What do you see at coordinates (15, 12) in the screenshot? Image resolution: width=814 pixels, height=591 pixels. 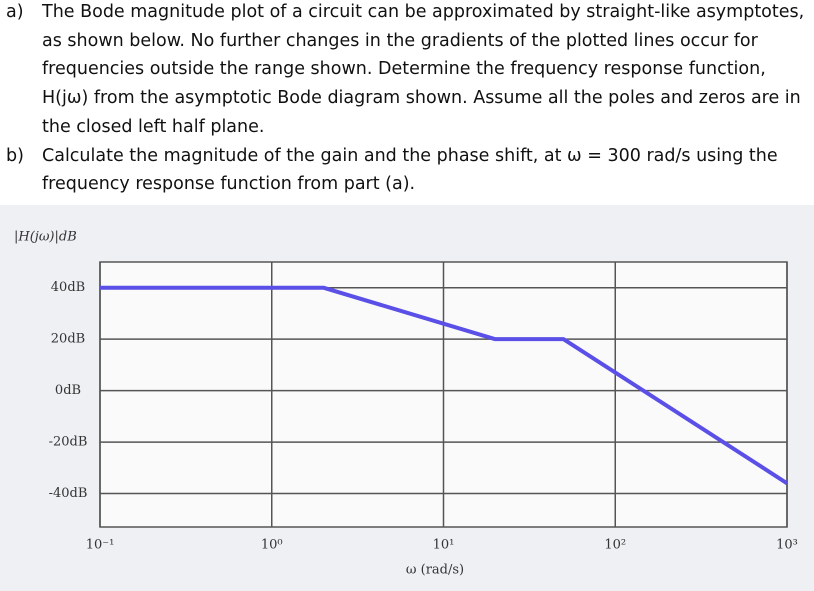 I see `question-label: a)` at bounding box center [15, 12].